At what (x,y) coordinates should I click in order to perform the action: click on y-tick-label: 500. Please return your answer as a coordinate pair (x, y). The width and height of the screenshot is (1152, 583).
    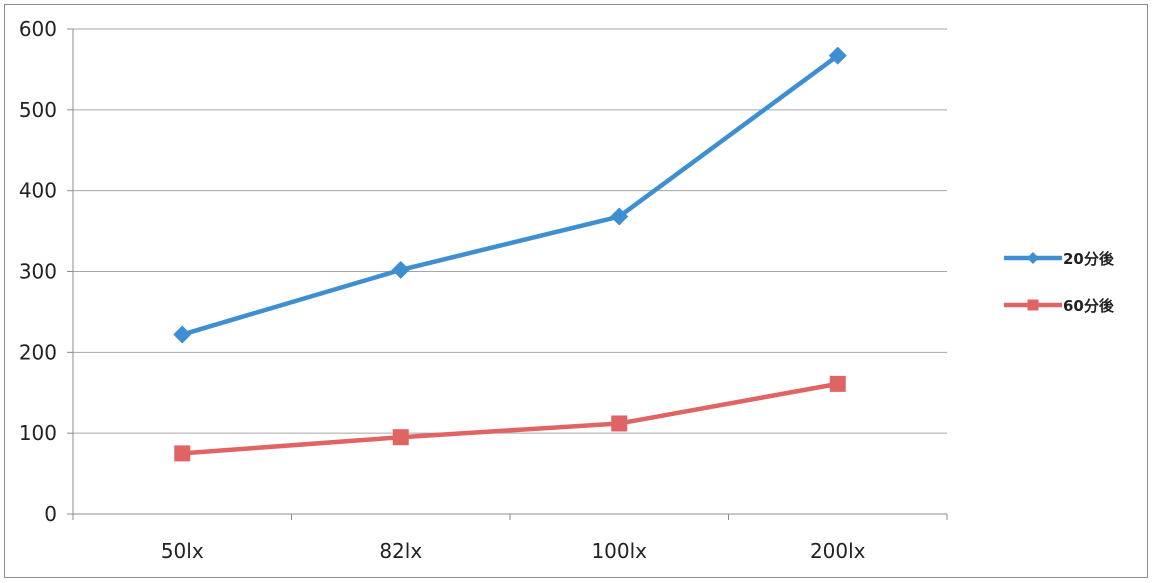
    Looking at the image, I should click on (38, 110).